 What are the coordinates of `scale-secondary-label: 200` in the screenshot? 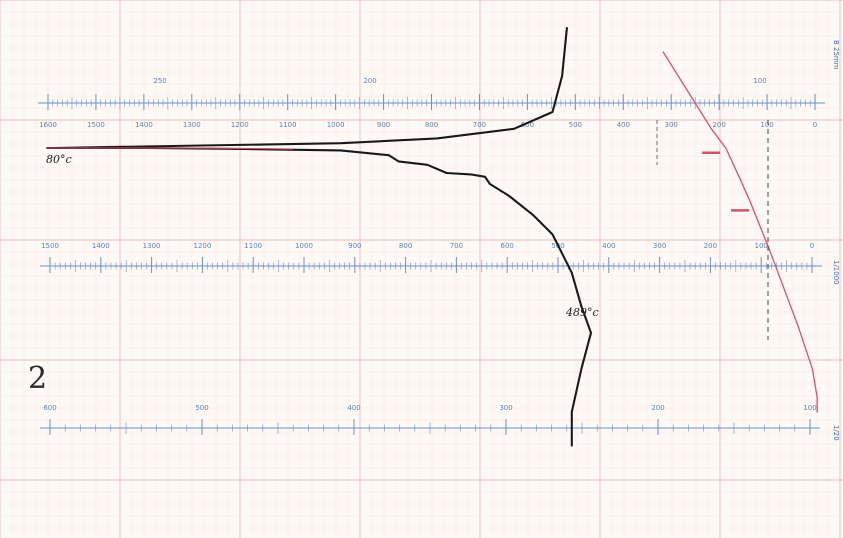 It's located at (369, 81).